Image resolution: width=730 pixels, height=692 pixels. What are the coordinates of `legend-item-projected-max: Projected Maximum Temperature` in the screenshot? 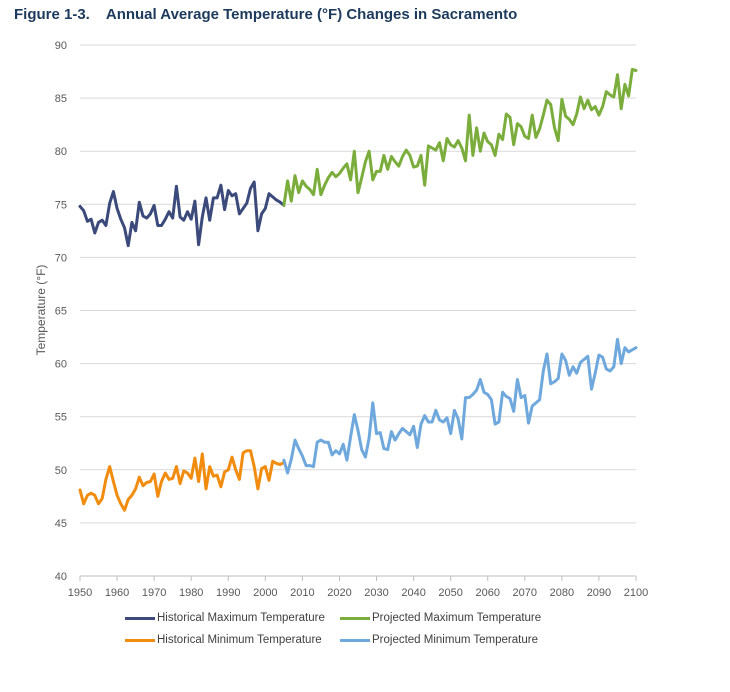 It's located at (440, 618).